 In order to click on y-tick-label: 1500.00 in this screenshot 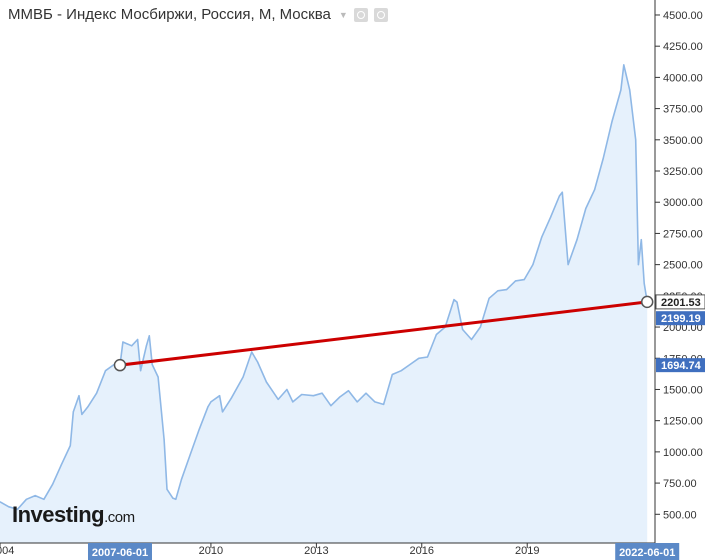, I will do `click(683, 390)`.